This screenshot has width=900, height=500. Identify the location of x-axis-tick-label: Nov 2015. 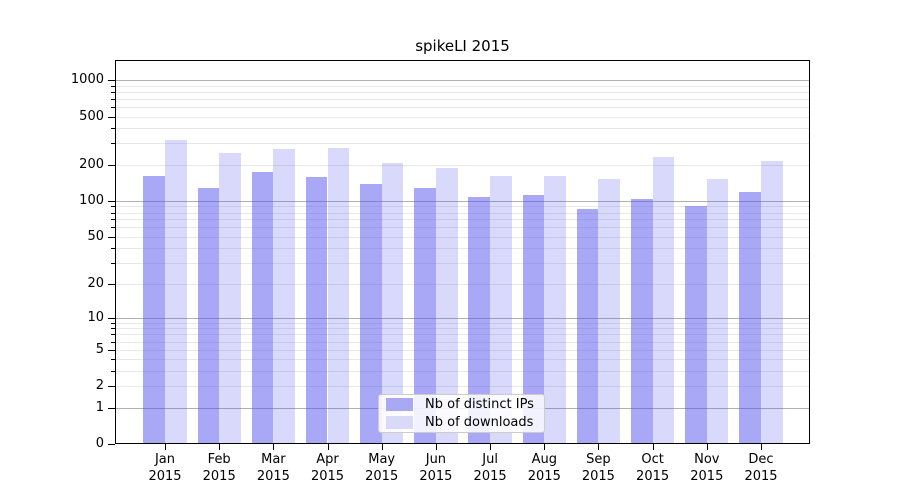
(707, 468).